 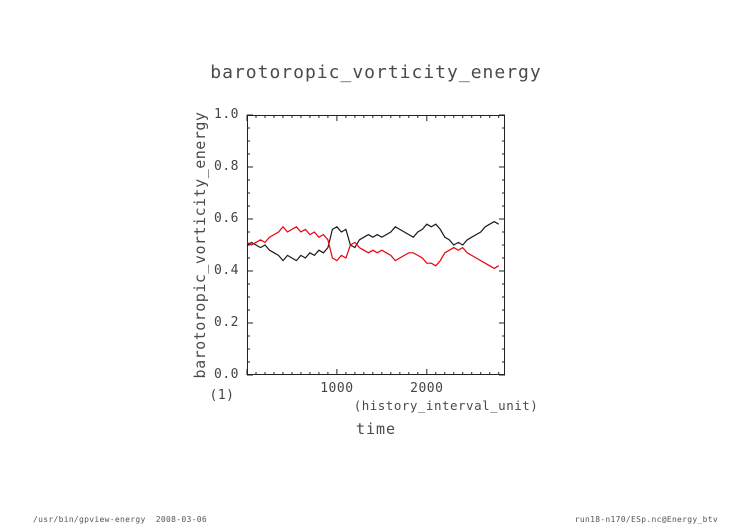 What do you see at coordinates (376, 429) in the screenshot?
I see `x-axis-label: time` at bounding box center [376, 429].